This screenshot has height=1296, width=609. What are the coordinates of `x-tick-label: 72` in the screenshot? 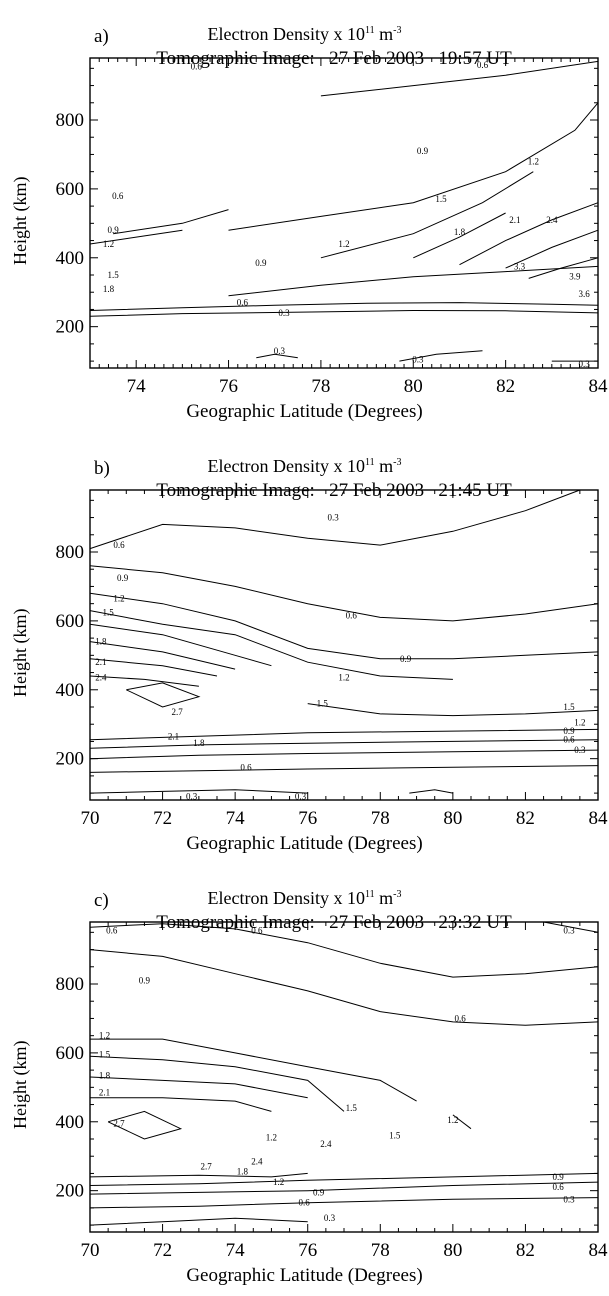 It's located at (162, 818).